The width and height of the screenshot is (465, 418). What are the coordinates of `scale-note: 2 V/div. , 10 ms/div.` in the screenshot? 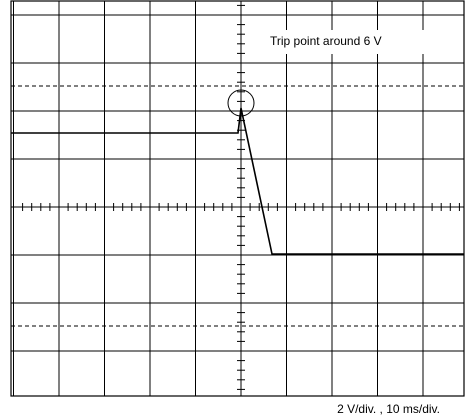 It's located at (388, 409).